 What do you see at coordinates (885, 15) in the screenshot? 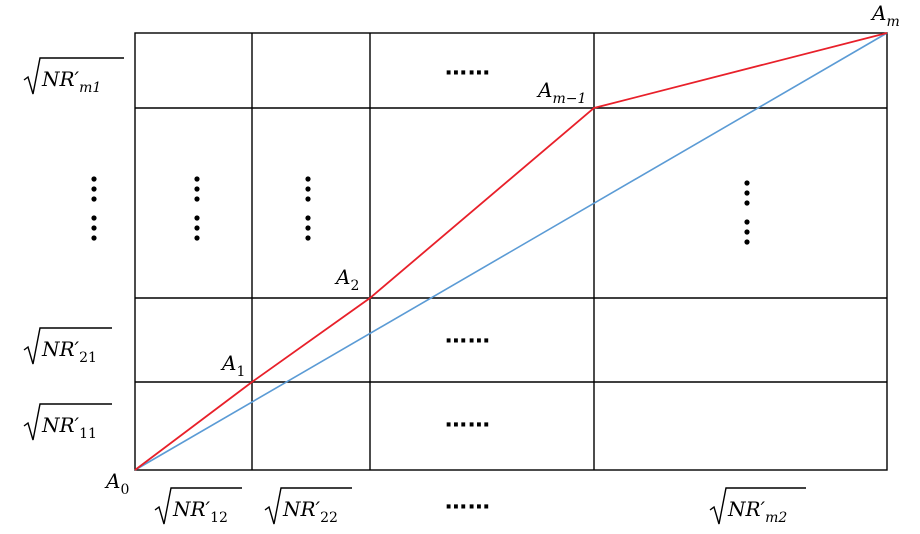
I see `point-label-am: Am` at bounding box center [885, 15].